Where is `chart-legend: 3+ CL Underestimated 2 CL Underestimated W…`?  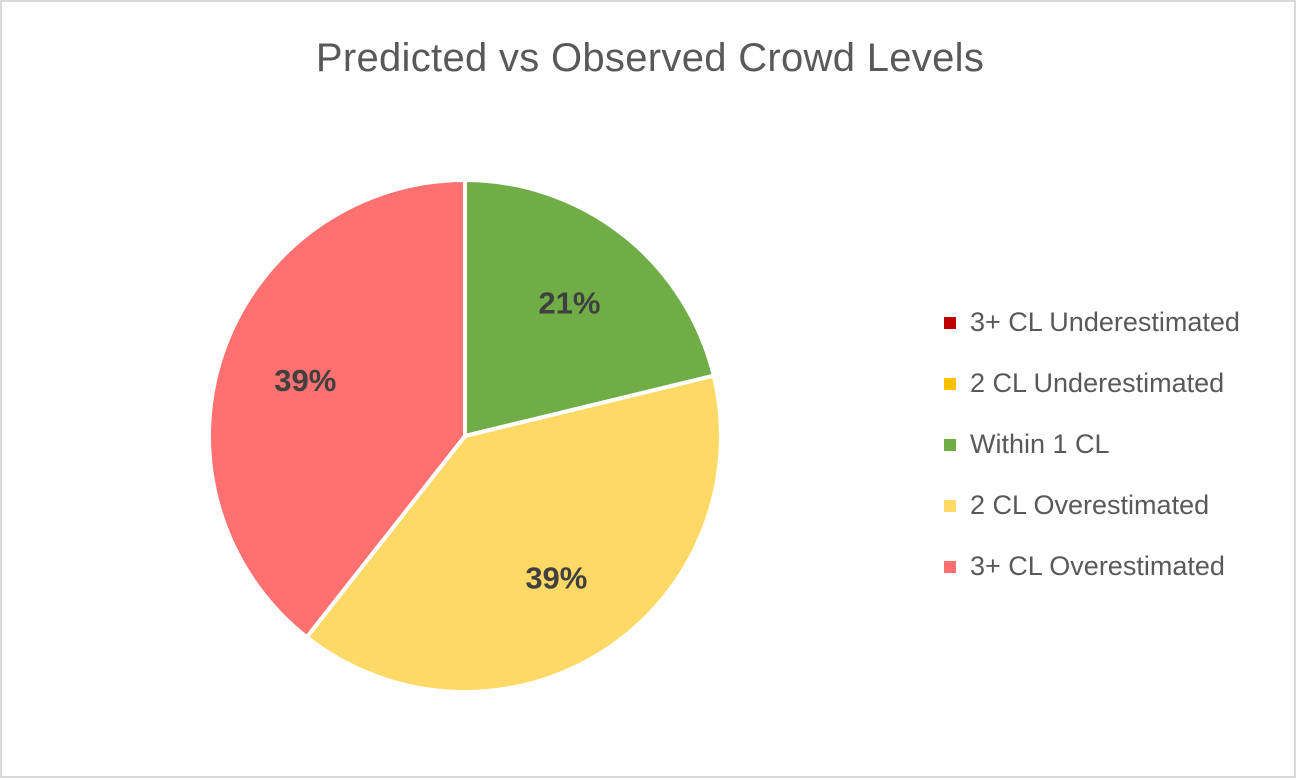
chart-legend: 3+ CL Underestimated 2 CL Underestimated W… is located at coordinates (1092, 444).